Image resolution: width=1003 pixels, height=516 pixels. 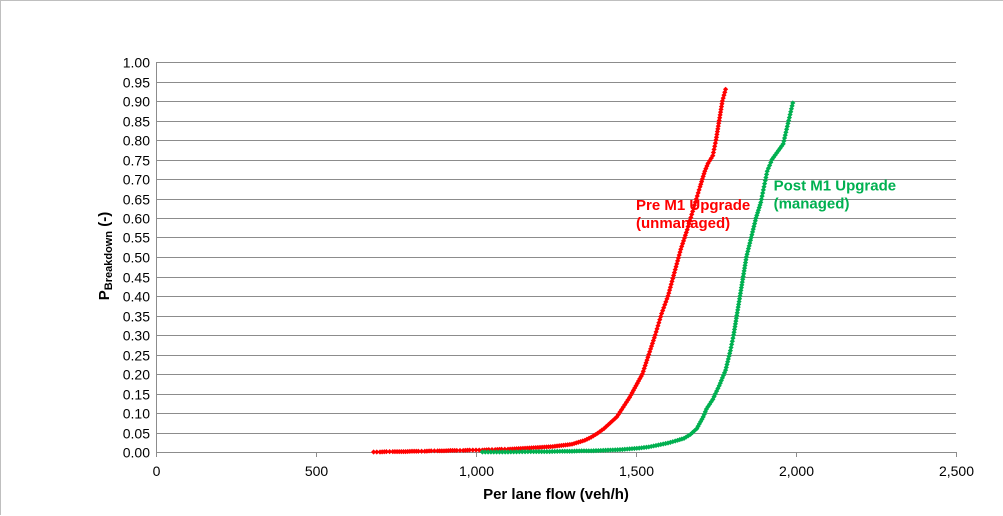 What do you see at coordinates (136, 375) in the screenshot?
I see `y-tick-label: 0.20` at bounding box center [136, 375].